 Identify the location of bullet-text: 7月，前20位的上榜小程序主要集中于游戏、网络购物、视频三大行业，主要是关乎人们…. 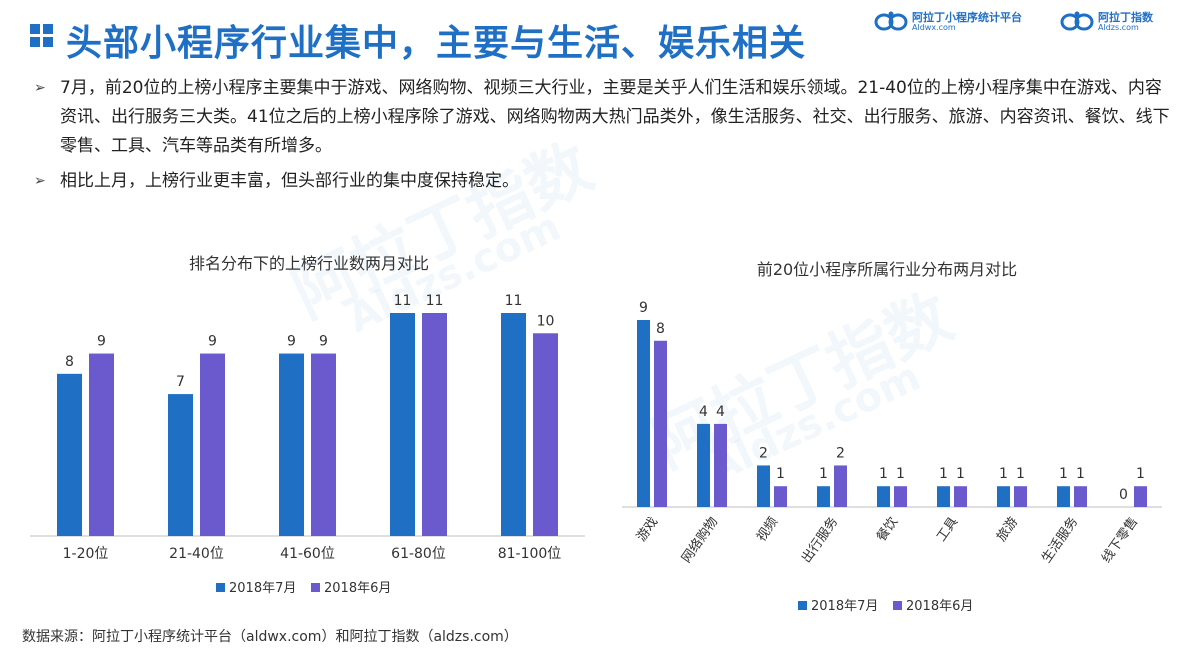
(615, 117).